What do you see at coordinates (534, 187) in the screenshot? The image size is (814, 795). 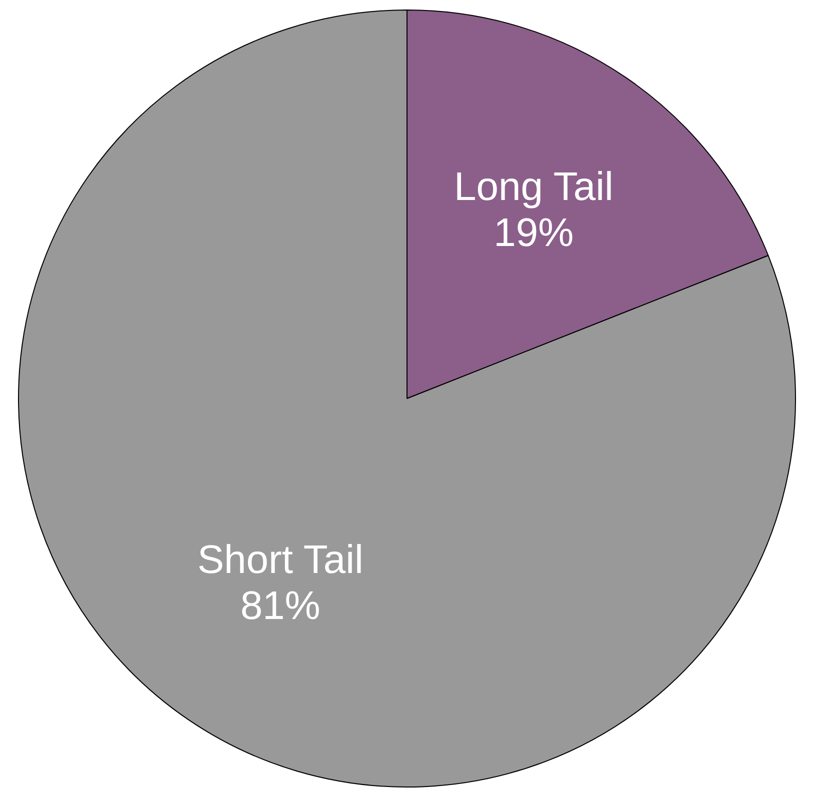 I see `slice-label: Long Tail` at bounding box center [534, 187].